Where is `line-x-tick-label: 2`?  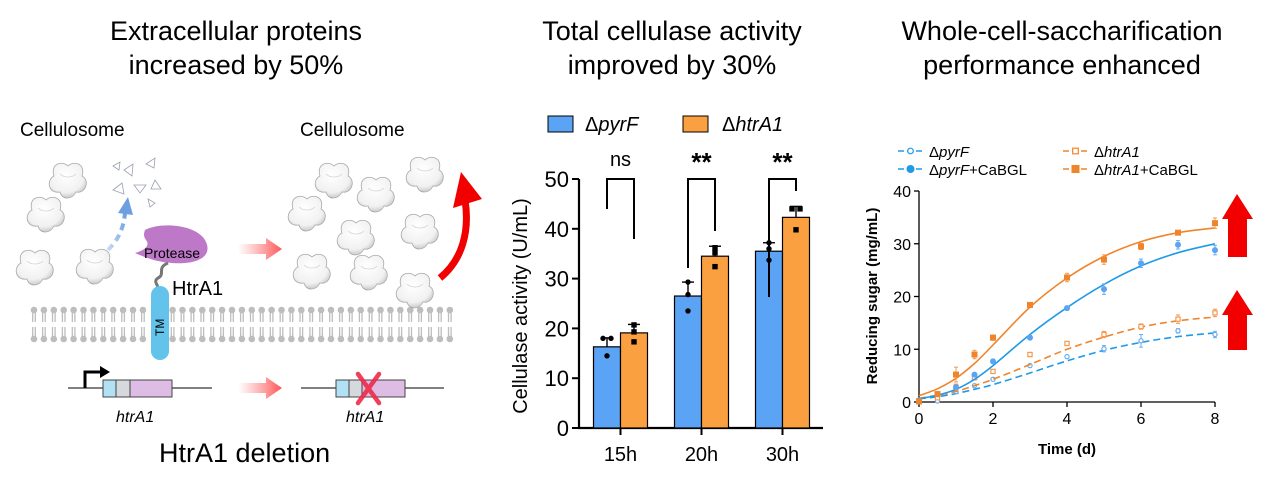
line-x-tick-label: 2 is located at coordinates (993, 419).